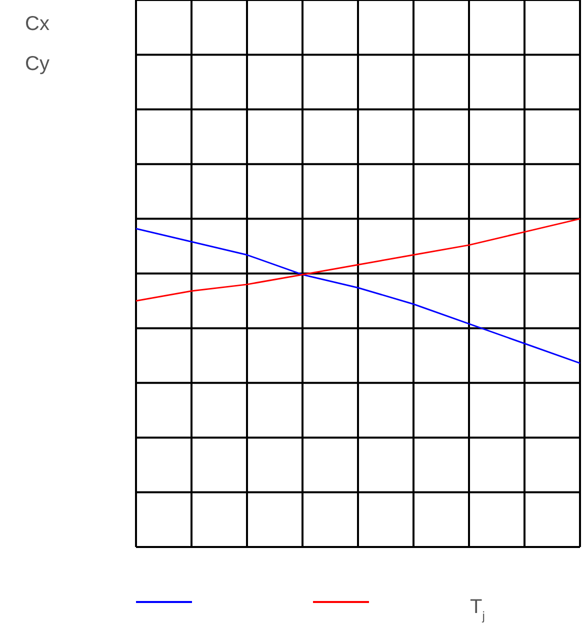  What do you see at coordinates (37, 24) in the screenshot?
I see `text: Cx` at bounding box center [37, 24].